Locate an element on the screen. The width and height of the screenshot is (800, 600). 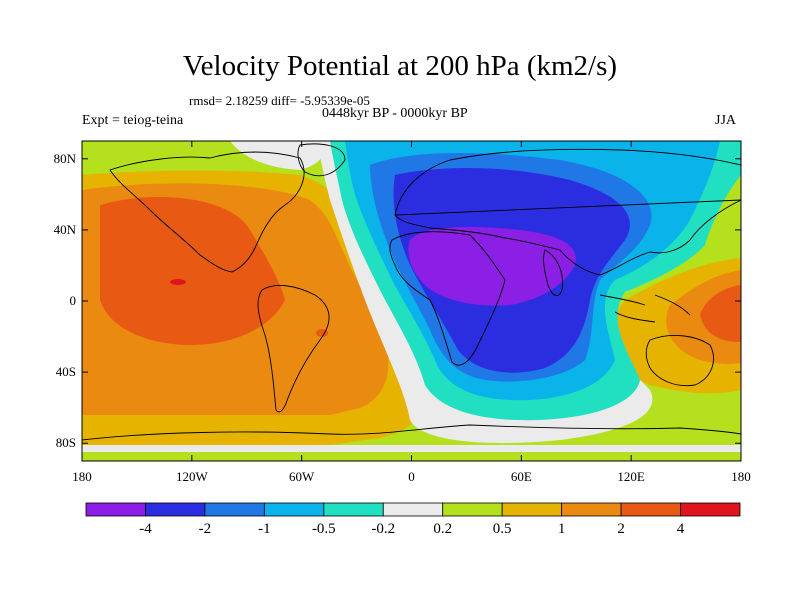
x-tick-label: 120E is located at coordinates (631, 476).